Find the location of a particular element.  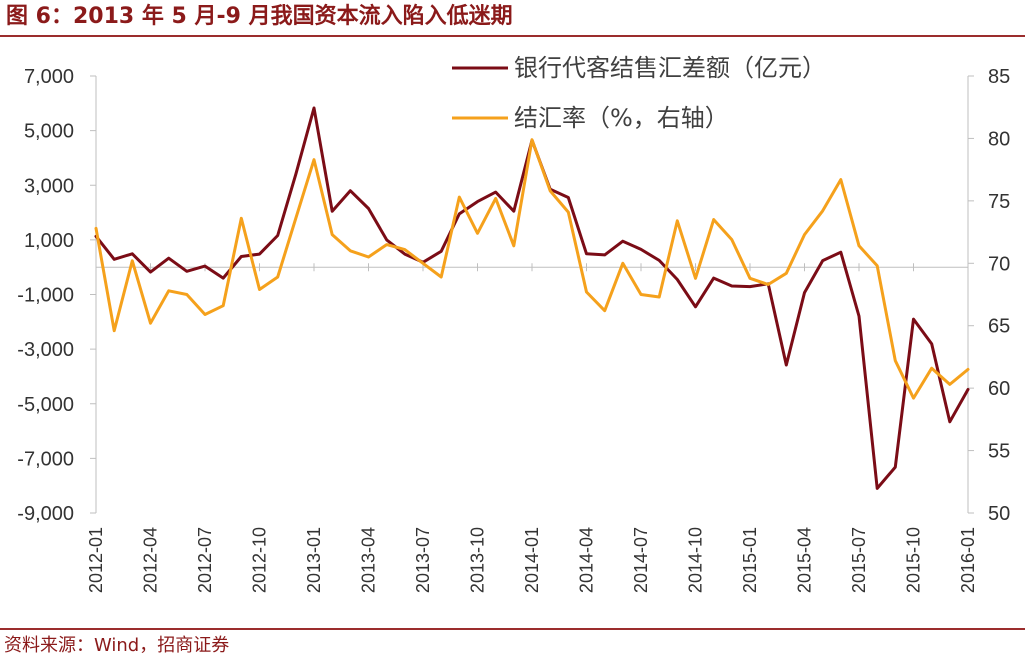

x-tick-label: 2013-10 is located at coordinates (478, 560).